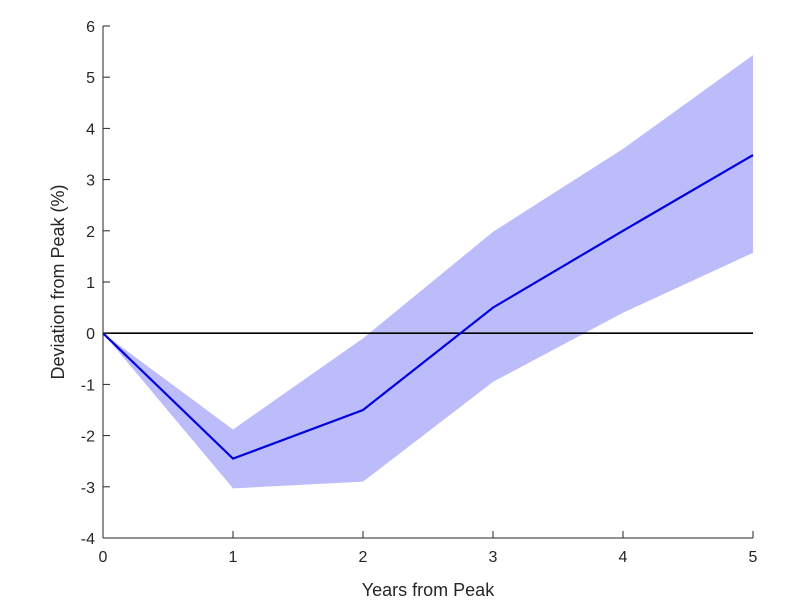  Describe the element at coordinates (90, 283) in the screenshot. I see `y-tick-label: 1` at that location.